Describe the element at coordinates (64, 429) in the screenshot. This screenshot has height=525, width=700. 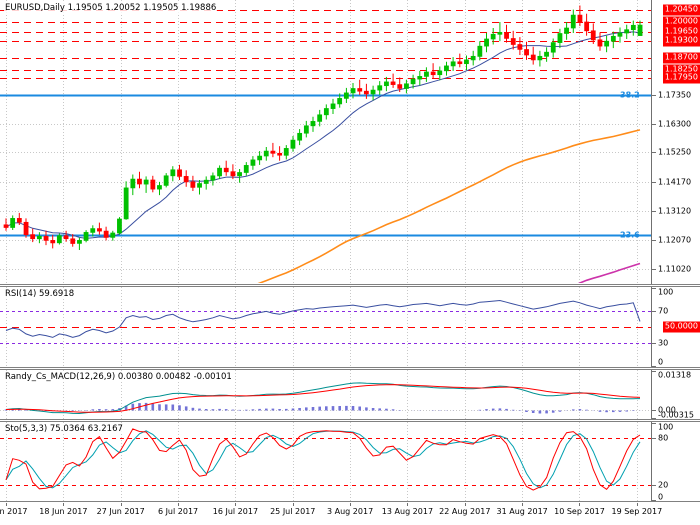
I see `stochastic-panel-header: Sto(5,3,3) 75.0364 63.2167` at that location.